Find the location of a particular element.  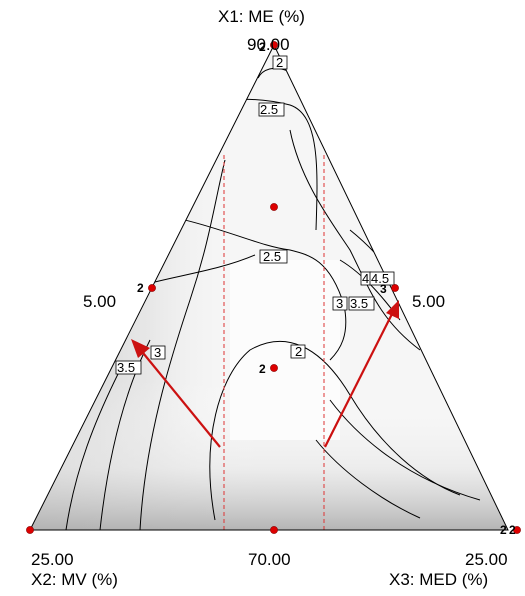

contour-label: 4.5 is located at coordinates (380, 278).